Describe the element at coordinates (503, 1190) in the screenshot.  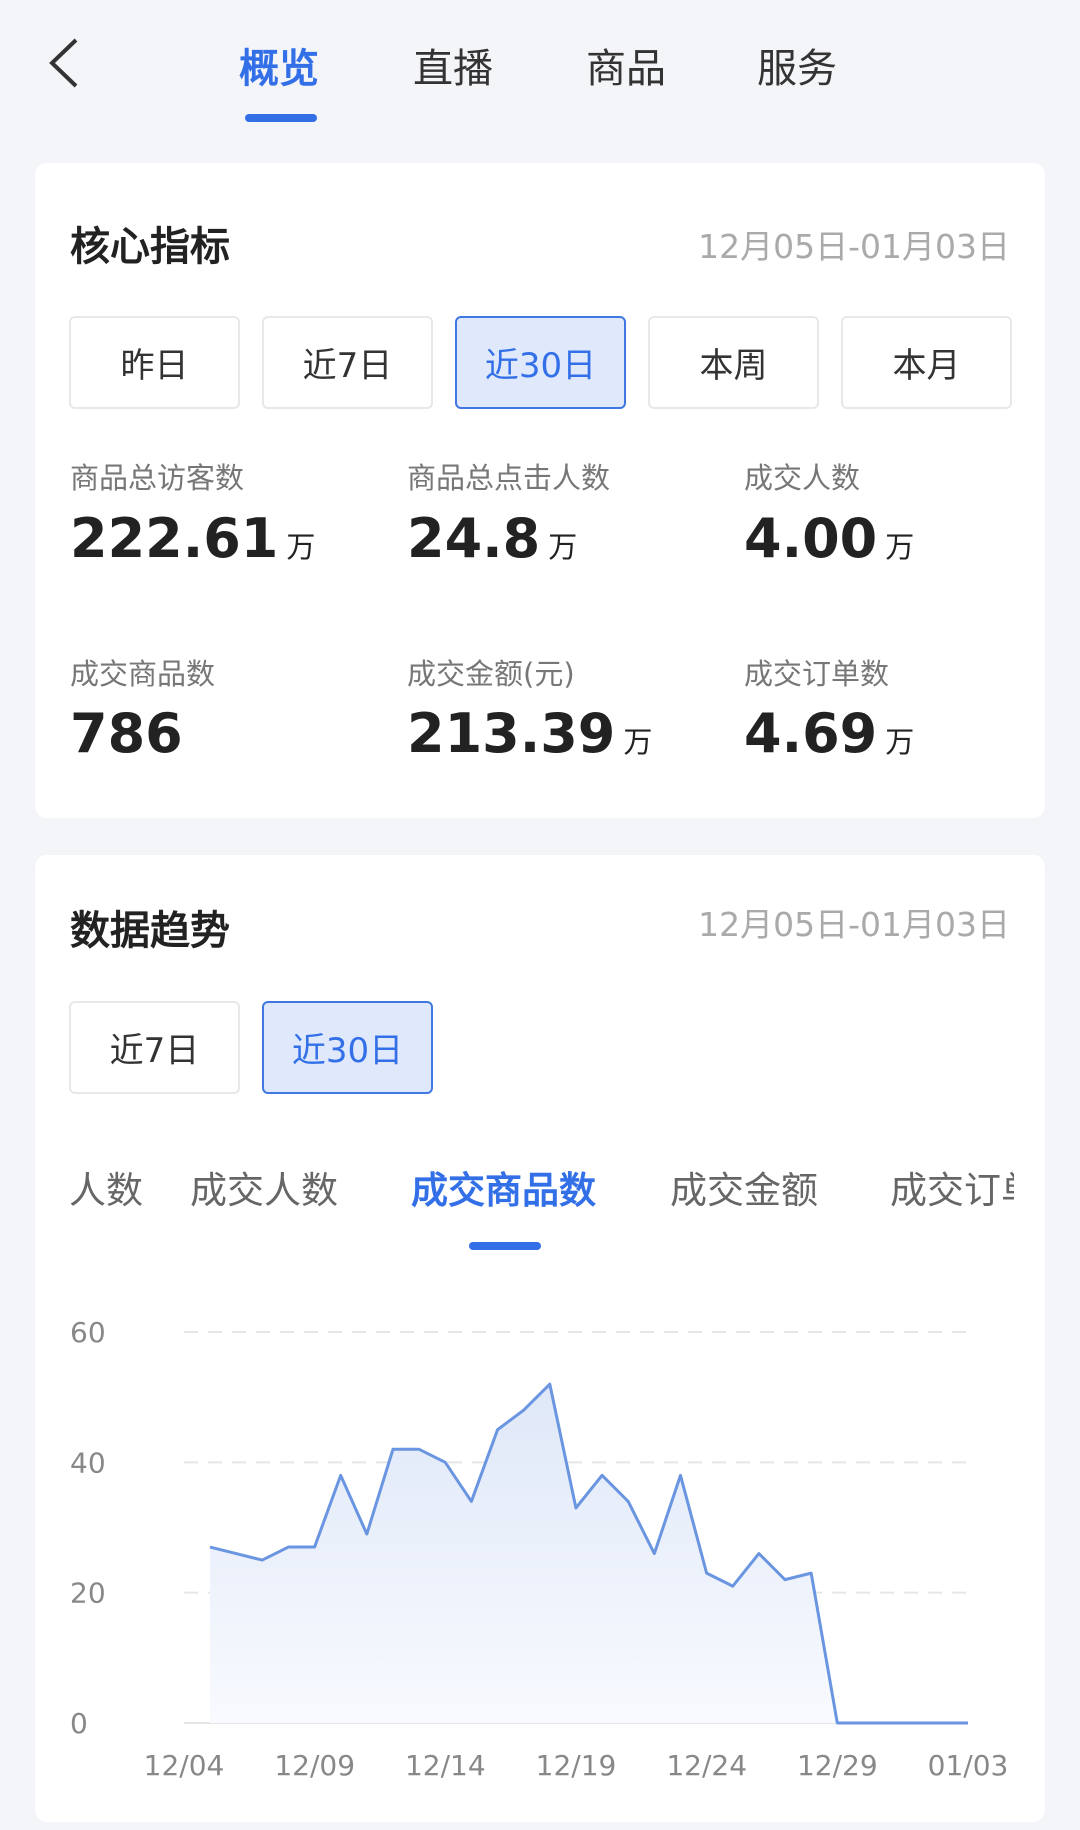
I see `metric-tab-items-sold: 成交商品数` at that location.